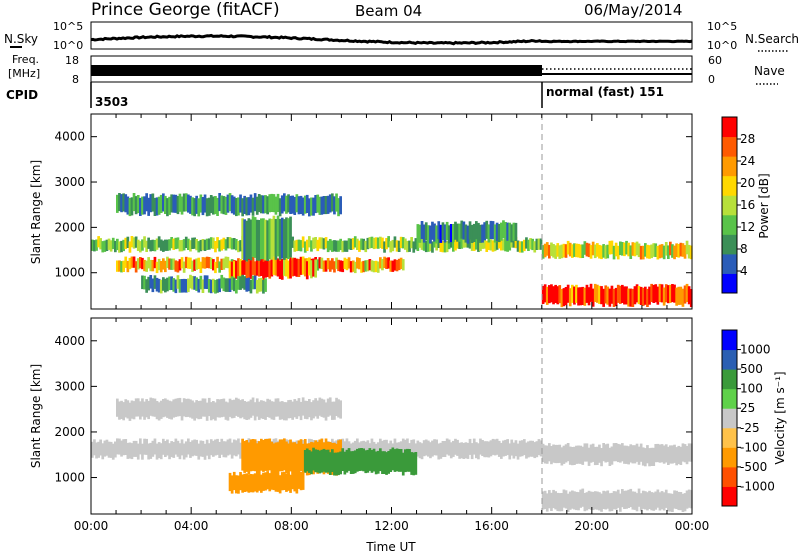  Describe the element at coordinates (185, 10) in the screenshot. I see `station-title: Prince George (fitACF)` at that location.